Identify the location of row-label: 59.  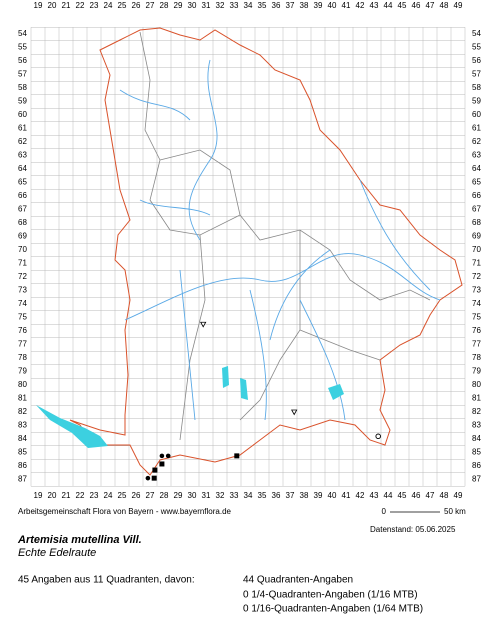
(476, 101).